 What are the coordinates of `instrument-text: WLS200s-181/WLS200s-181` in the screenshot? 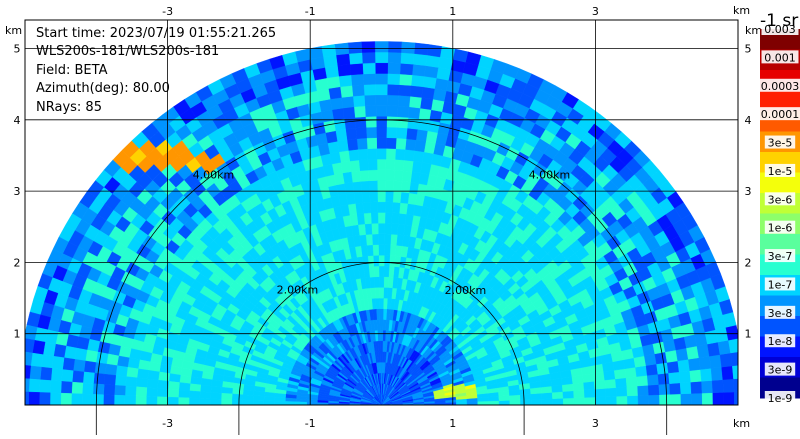 It's located at (156, 52).